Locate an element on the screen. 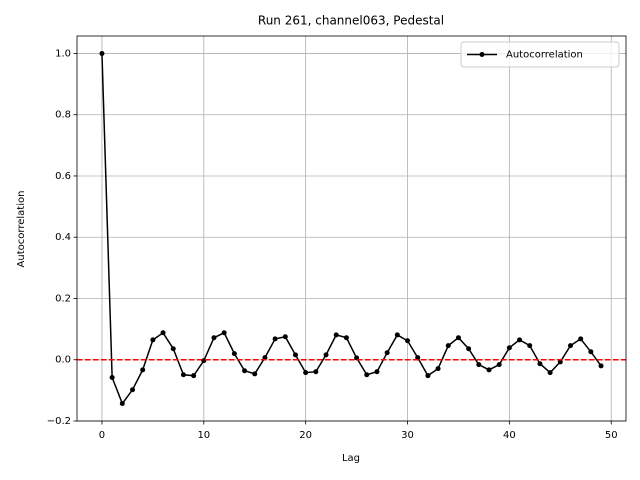 The height and width of the screenshot is (480, 640). legend: Autocorrelation is located at coordinates (540, 54).